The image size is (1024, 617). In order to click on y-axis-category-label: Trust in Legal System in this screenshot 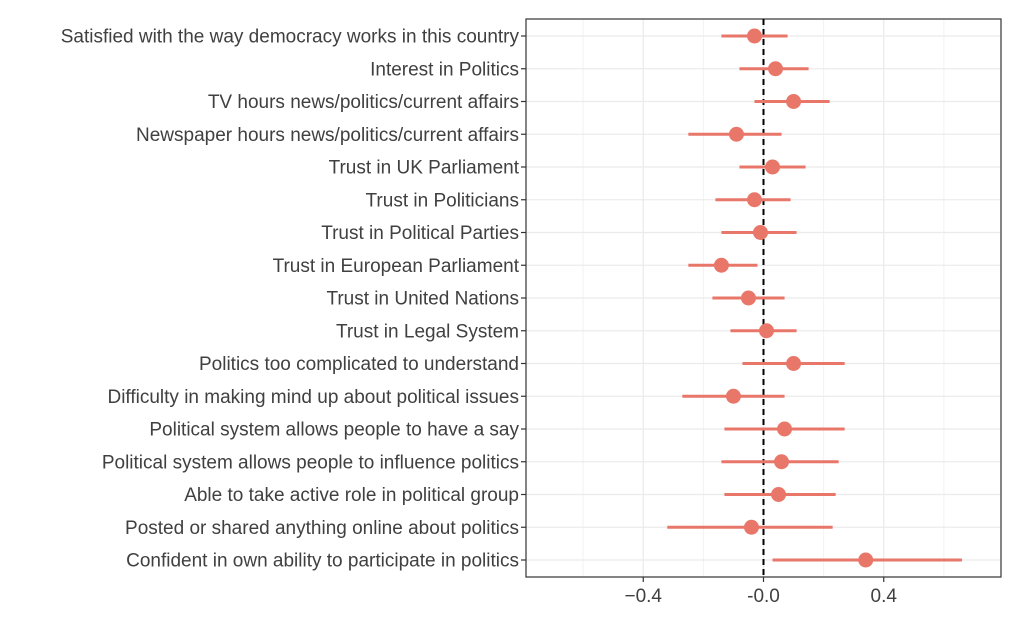, I will do `click(427, 331)`.